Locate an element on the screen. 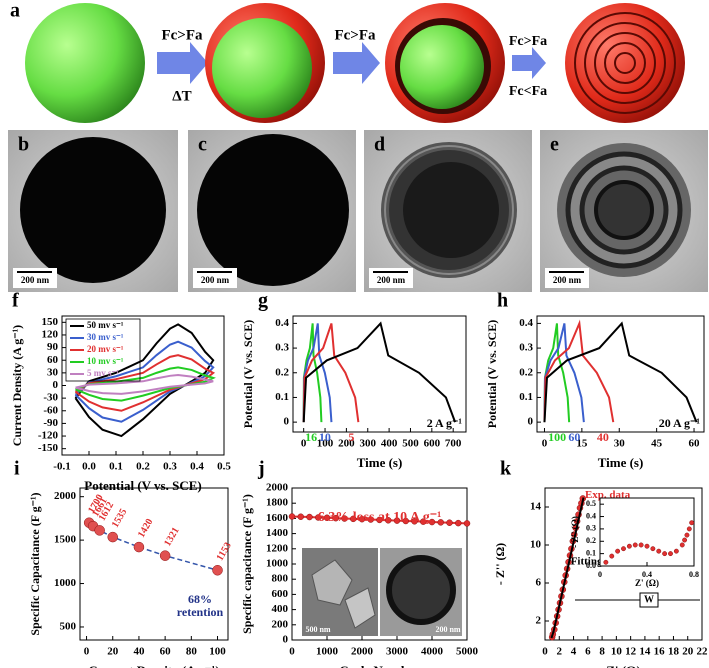  annotation: retention is located at coordinates (200, 612).